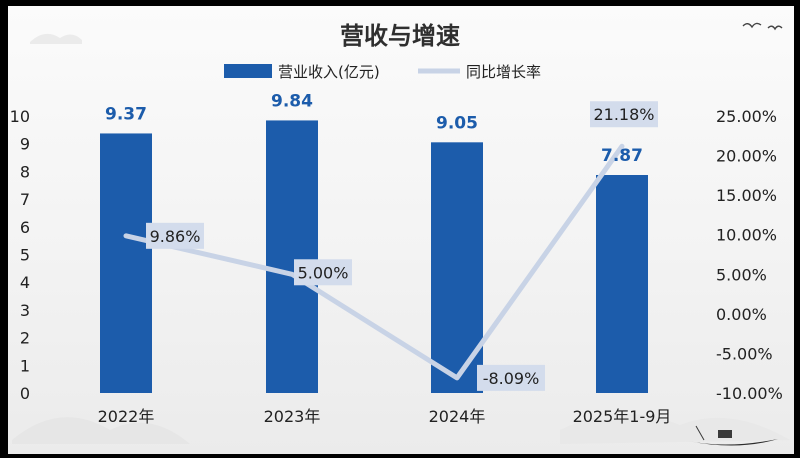  What do you see at coordinates (25, 144) in the screenshot?
I see `left-axis-tick-label: 9` at bounding box center [25, 144].